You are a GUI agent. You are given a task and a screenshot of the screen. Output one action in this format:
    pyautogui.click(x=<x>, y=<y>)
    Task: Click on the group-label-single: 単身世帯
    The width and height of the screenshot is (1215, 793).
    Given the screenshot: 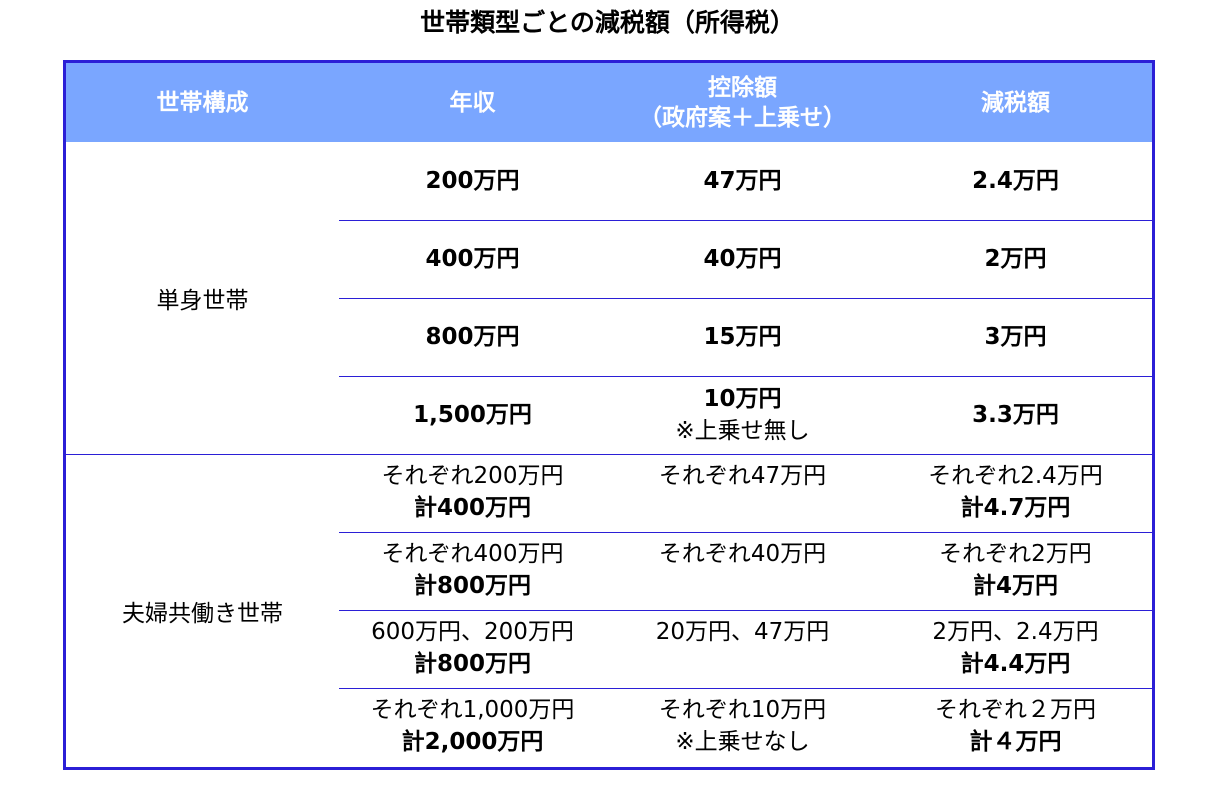 What is the action you would take?
    pyautogui.click(x=202, y=301)
    